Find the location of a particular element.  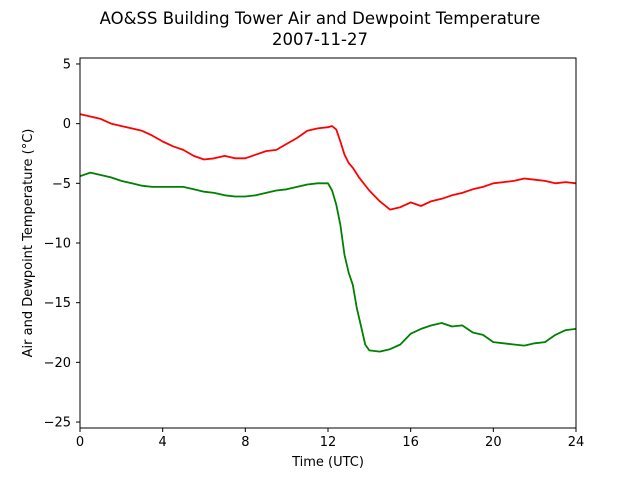

x-tick-label: 24 is located at coordinates (576, 442).